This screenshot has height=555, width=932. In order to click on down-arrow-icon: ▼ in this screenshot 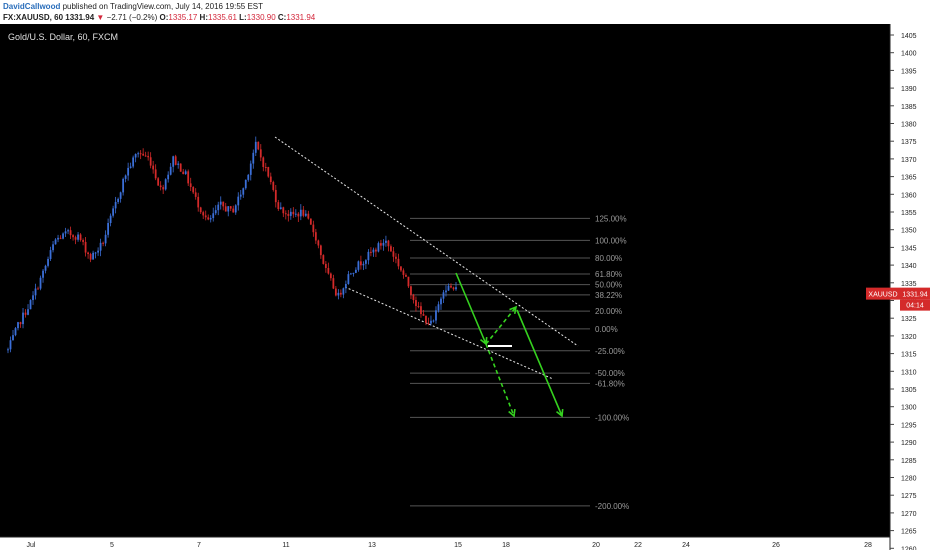, I will do `click(100, 17)`.